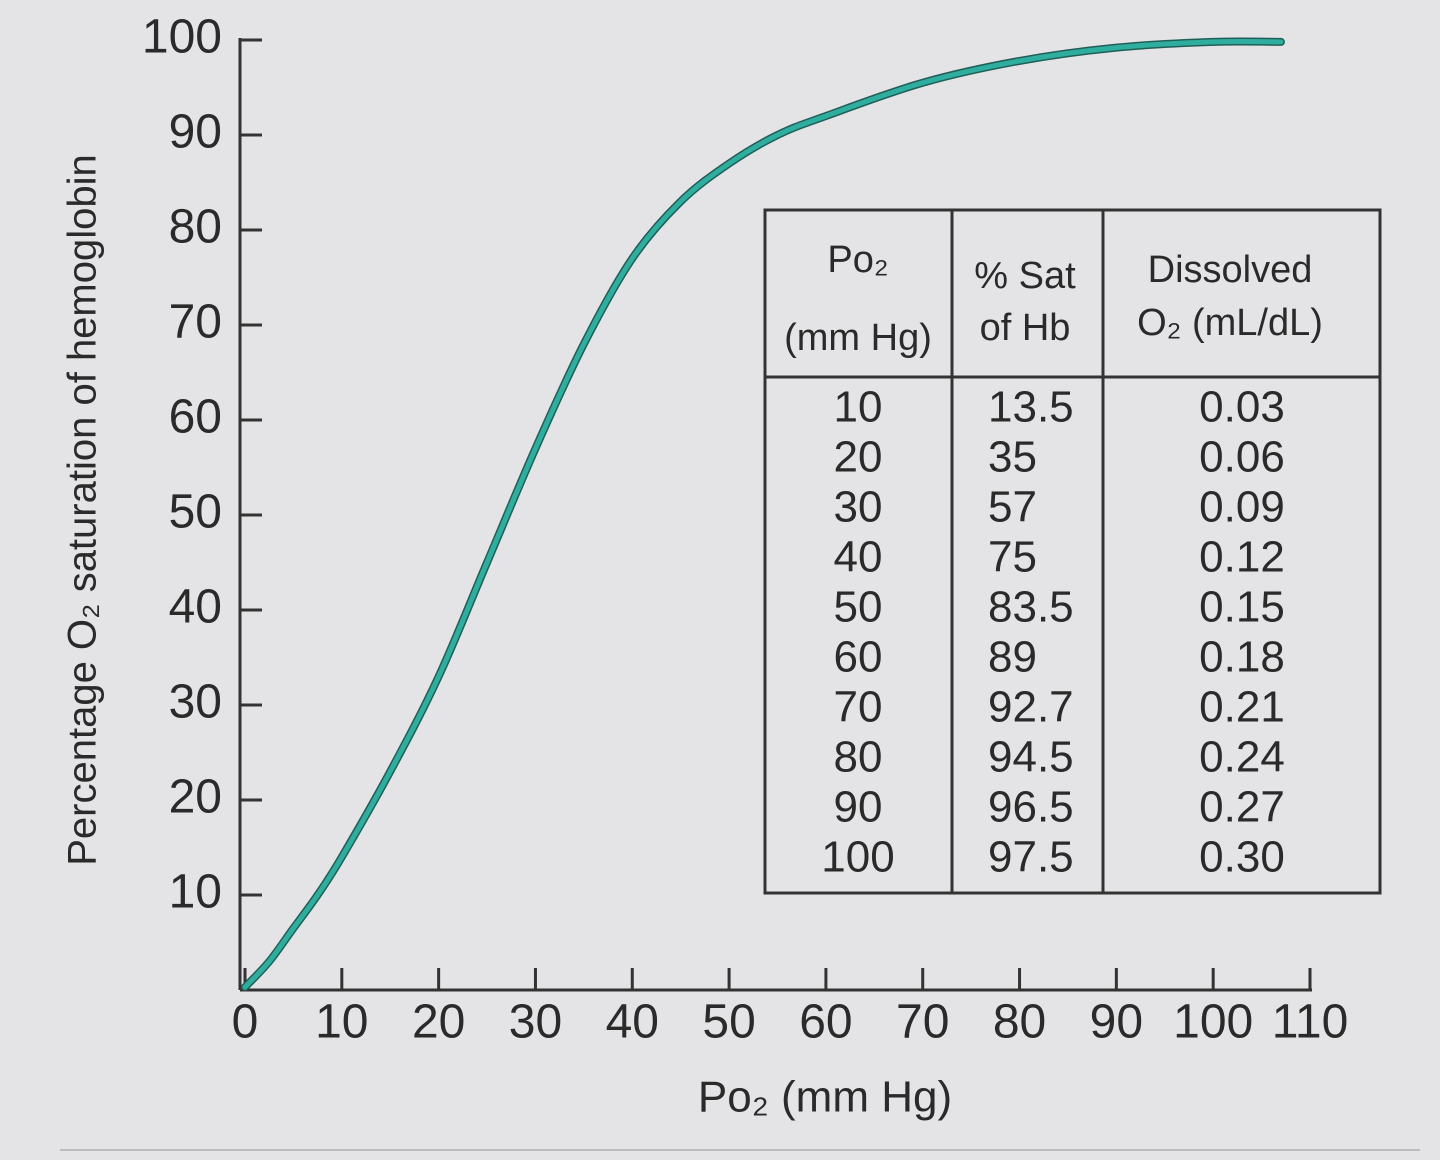  I want to click on table-header: Dissolved, so click(1230, 270).